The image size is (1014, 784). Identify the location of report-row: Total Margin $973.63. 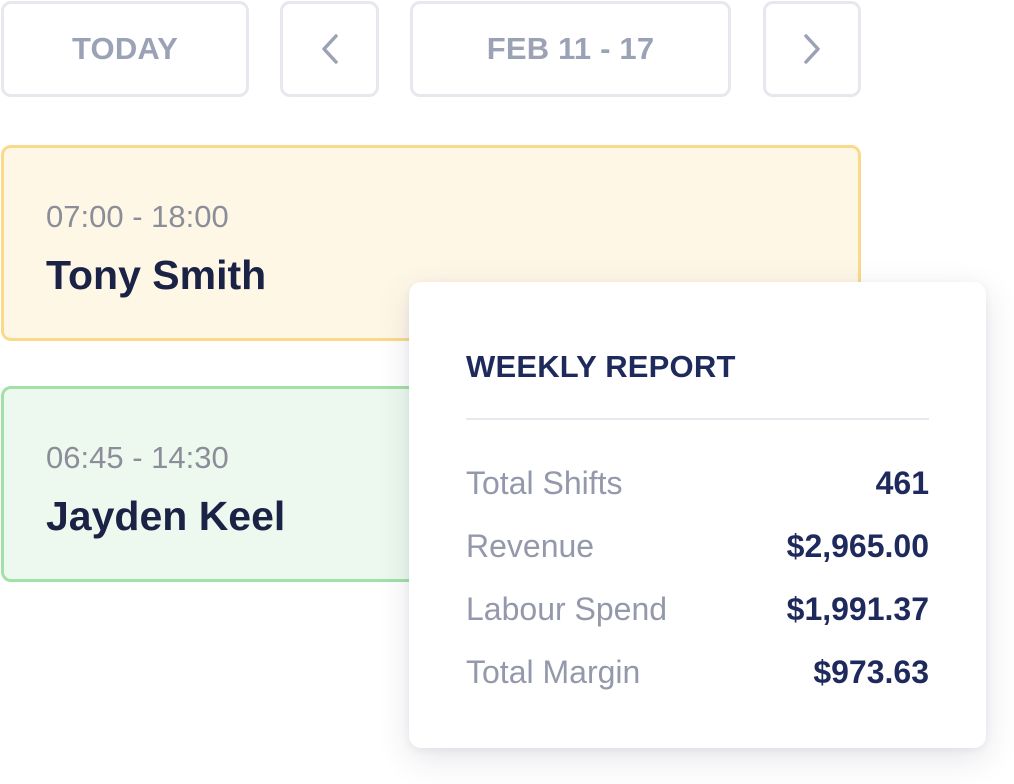
(697, 674).